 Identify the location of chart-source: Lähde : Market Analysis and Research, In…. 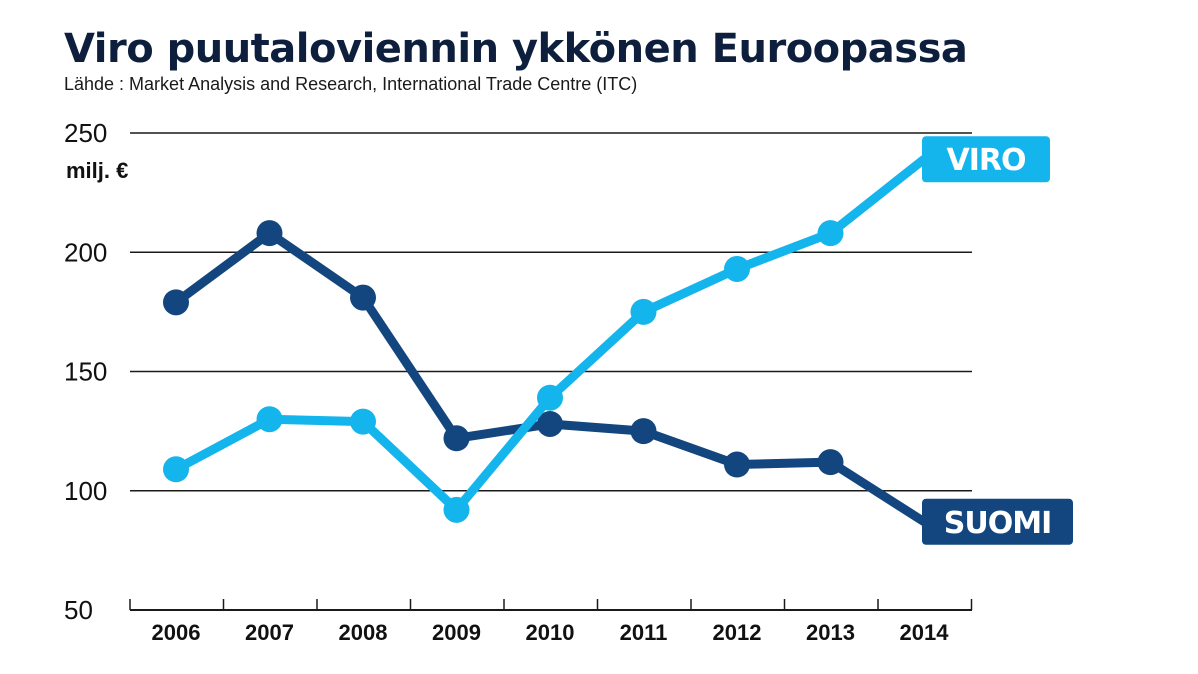
(351, 84).